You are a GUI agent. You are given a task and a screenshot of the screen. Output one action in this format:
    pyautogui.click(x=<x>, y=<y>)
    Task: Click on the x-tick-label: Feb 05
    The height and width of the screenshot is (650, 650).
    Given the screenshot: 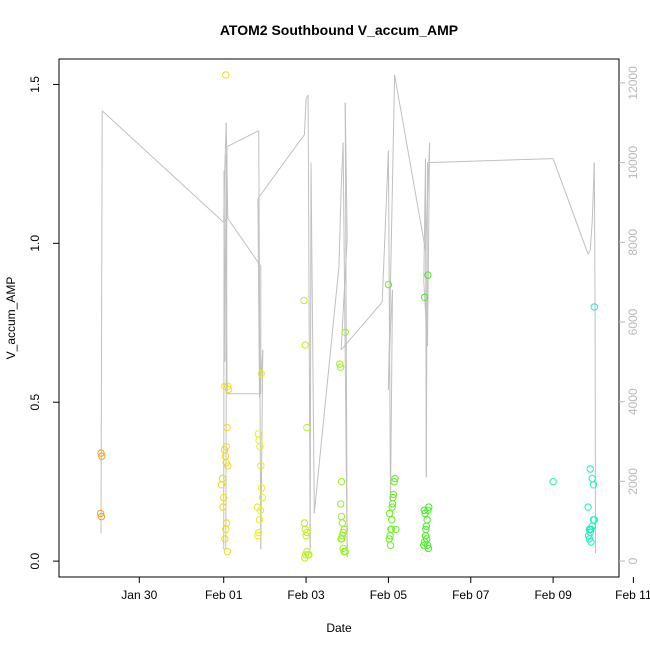 What is the action you would take?
    pyautogui.click(x=389, y=595)
    